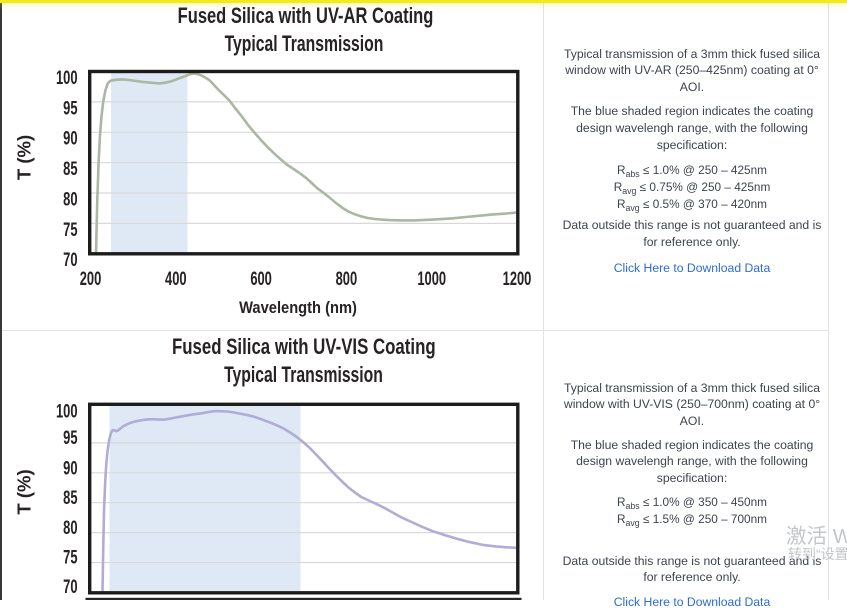  Describe the element at coordinates (261, 279) in the screenshot. I see `svg-text: 600` at that location.